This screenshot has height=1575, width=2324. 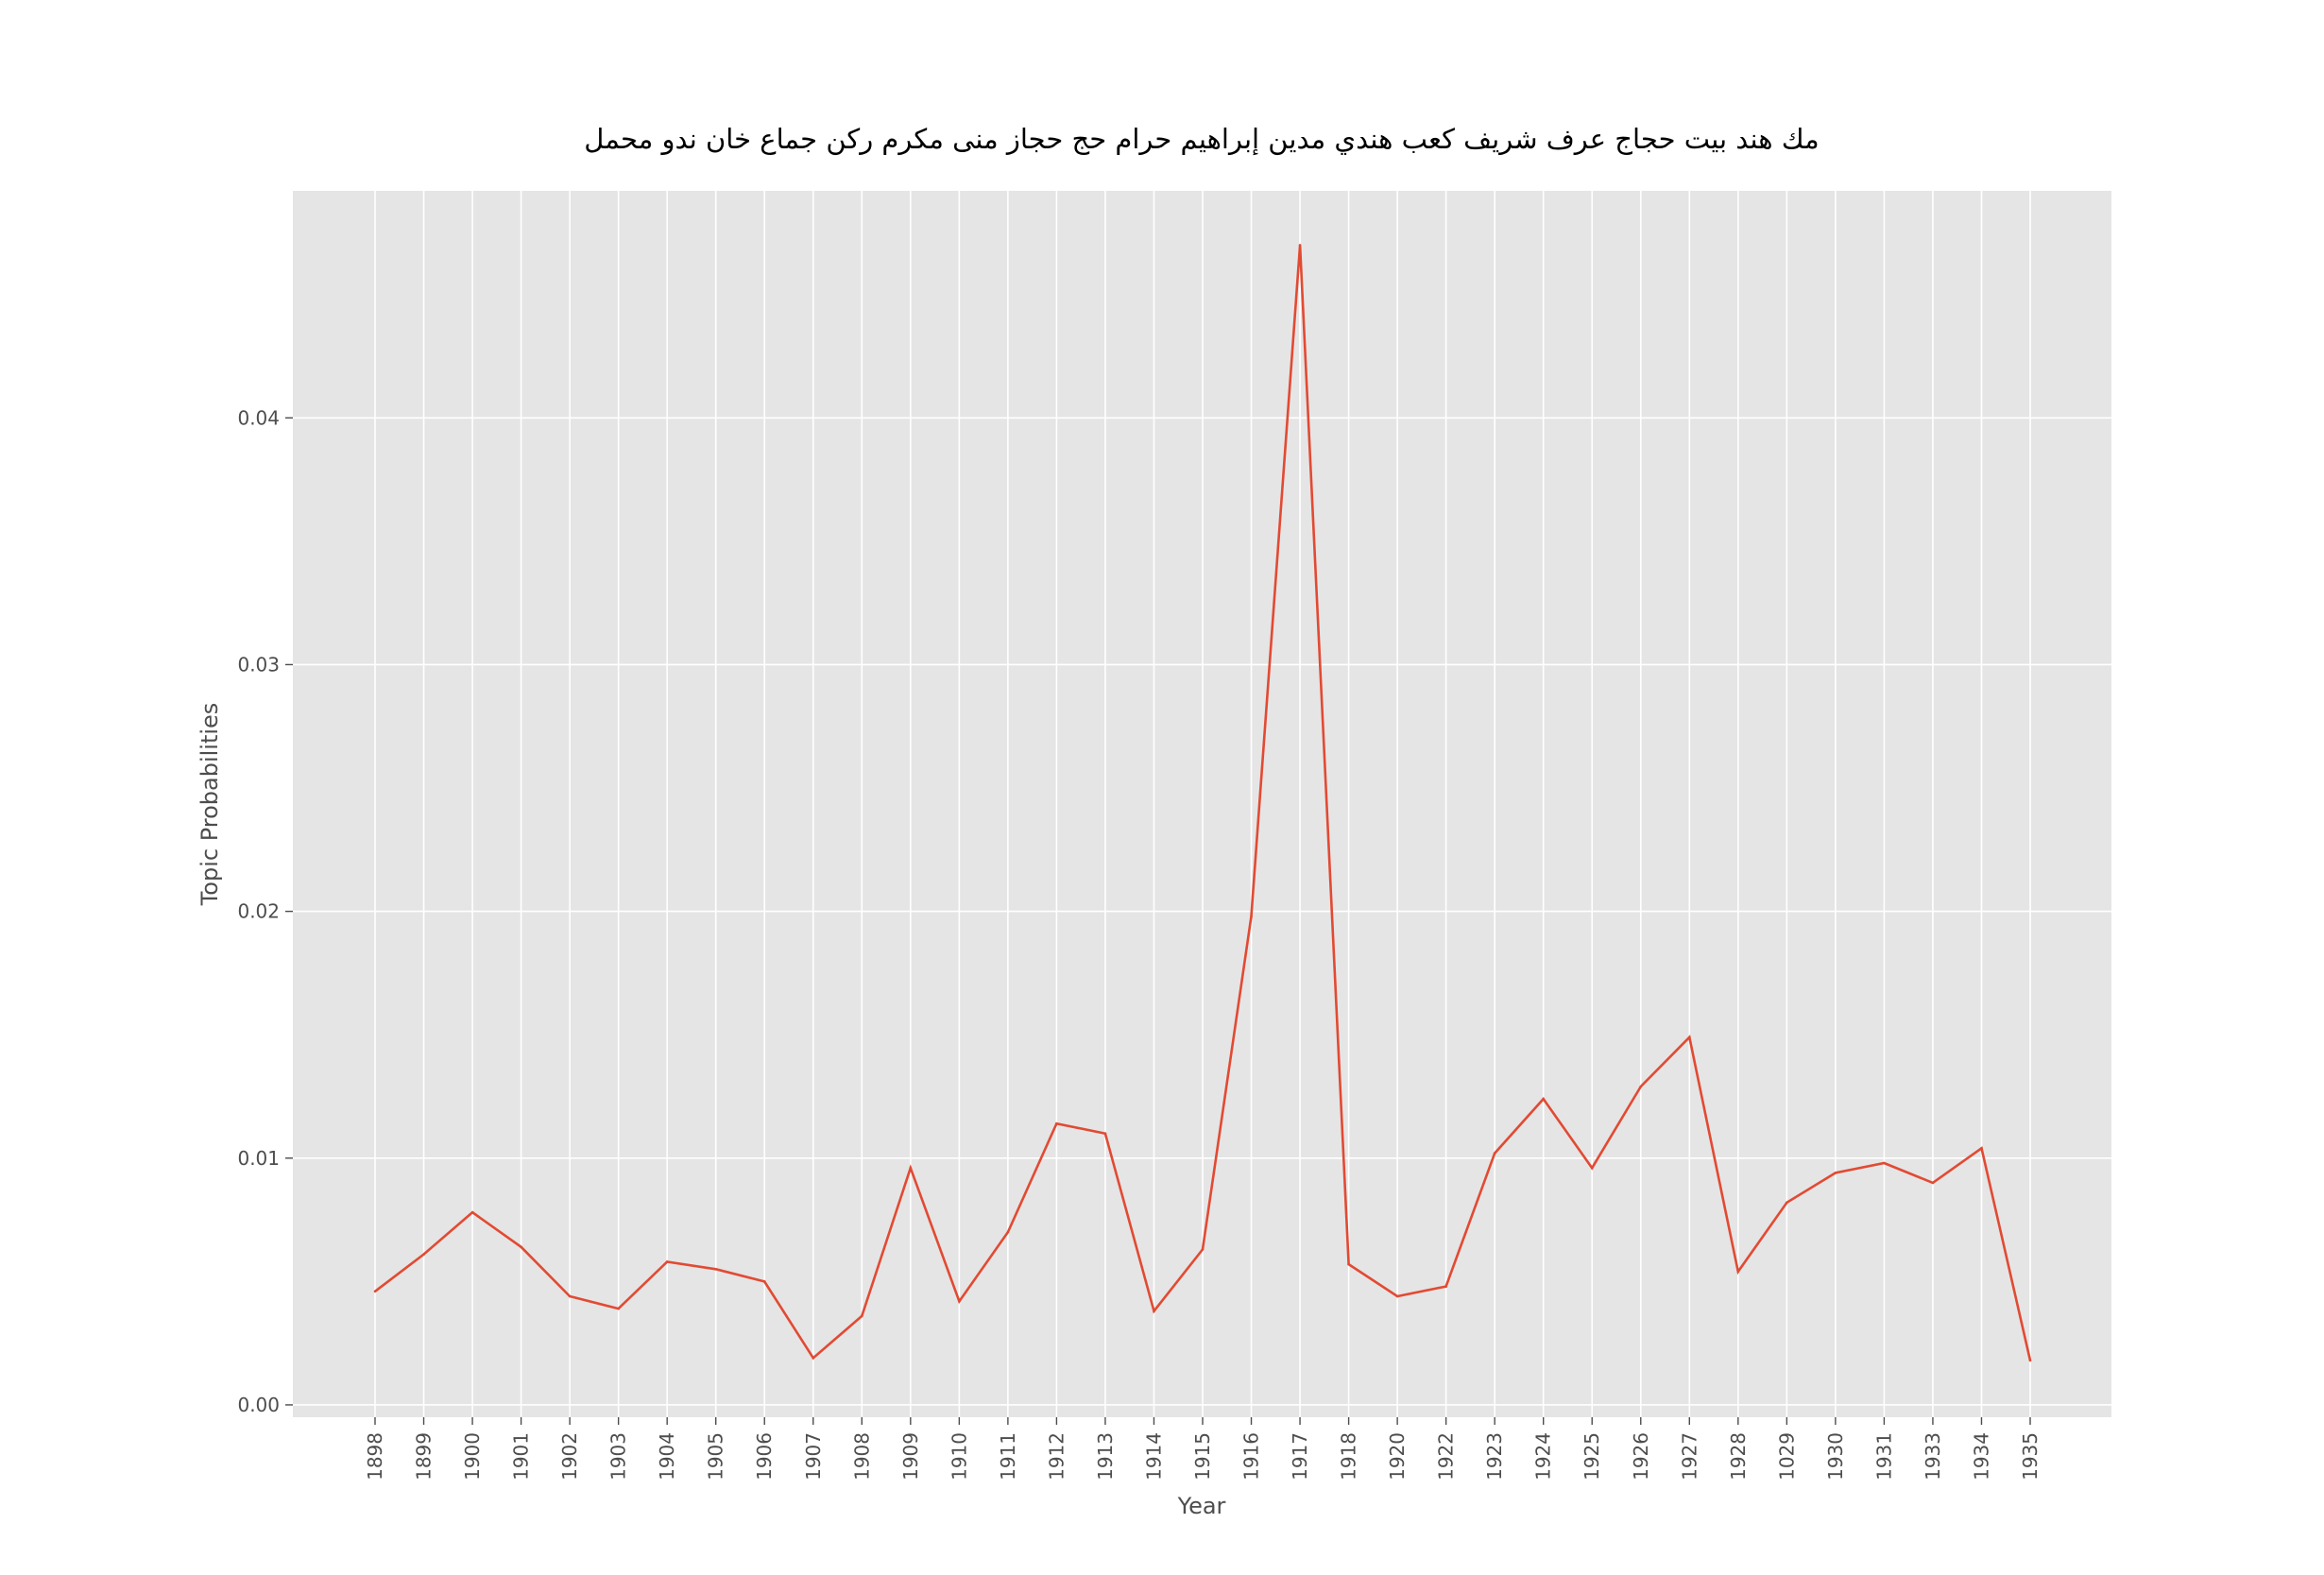 I want to click on x-tick-label: 1924, so click(x=1543, y=1456).